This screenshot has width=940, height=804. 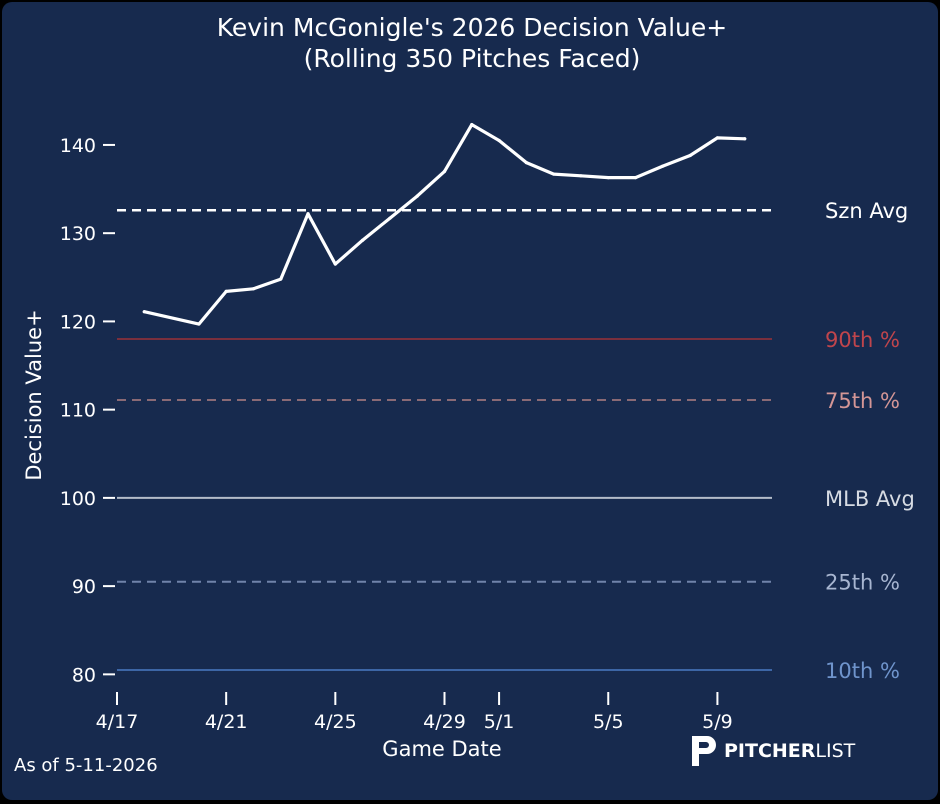 What do you see at coordinates (704, 751) in the screenshot?
I see `pitcherlist-p-logo-icon` at bounding box center [704, 751].